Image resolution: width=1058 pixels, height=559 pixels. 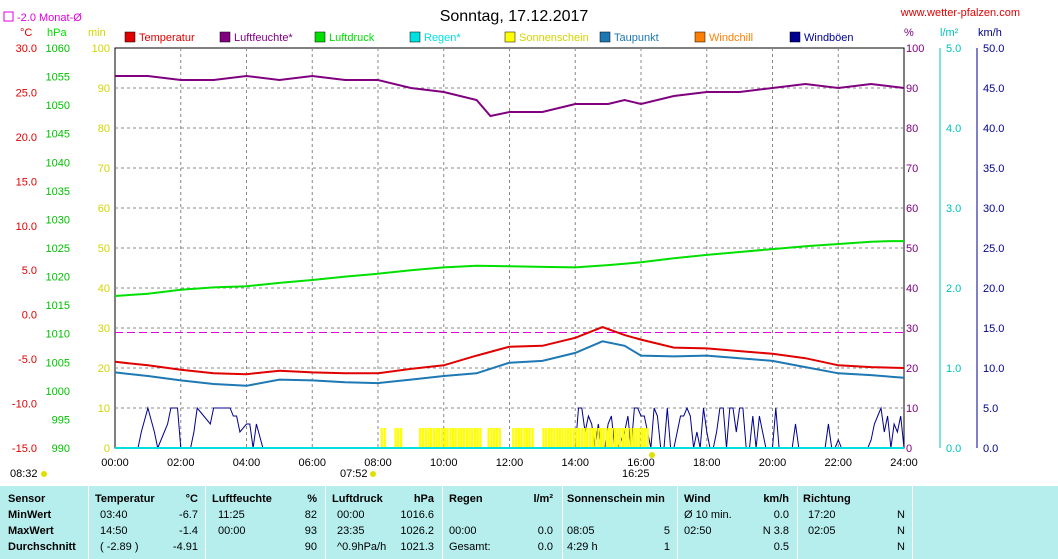 I want to click on sun-end-label: 16:25, so click(x=636, y=474).